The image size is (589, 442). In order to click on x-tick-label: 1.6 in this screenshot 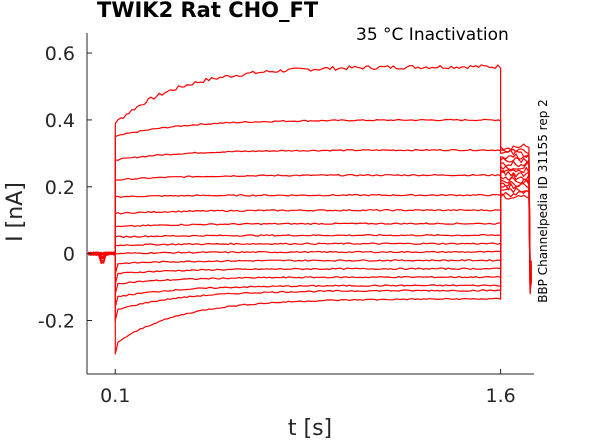, I will do `click(500, 396)`.